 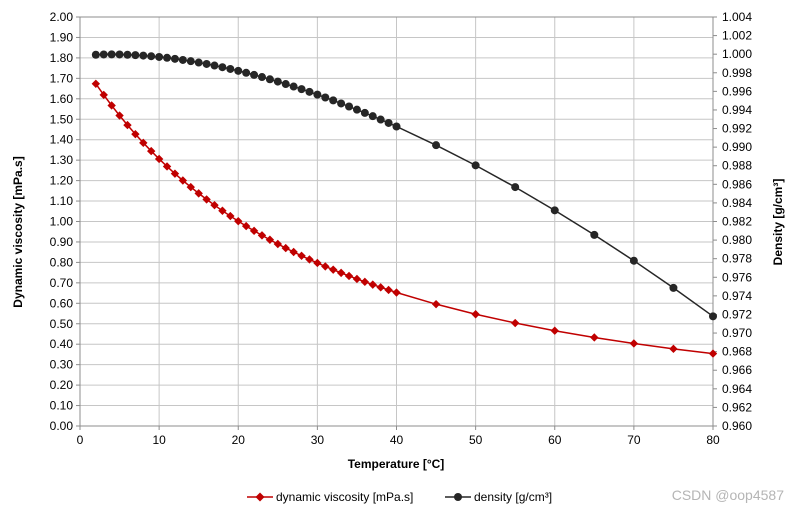 What do you see at coordinates (62, 406) in the screenshot?
I see `y-tick-label: 0.10` at bounding box center [62, 406].